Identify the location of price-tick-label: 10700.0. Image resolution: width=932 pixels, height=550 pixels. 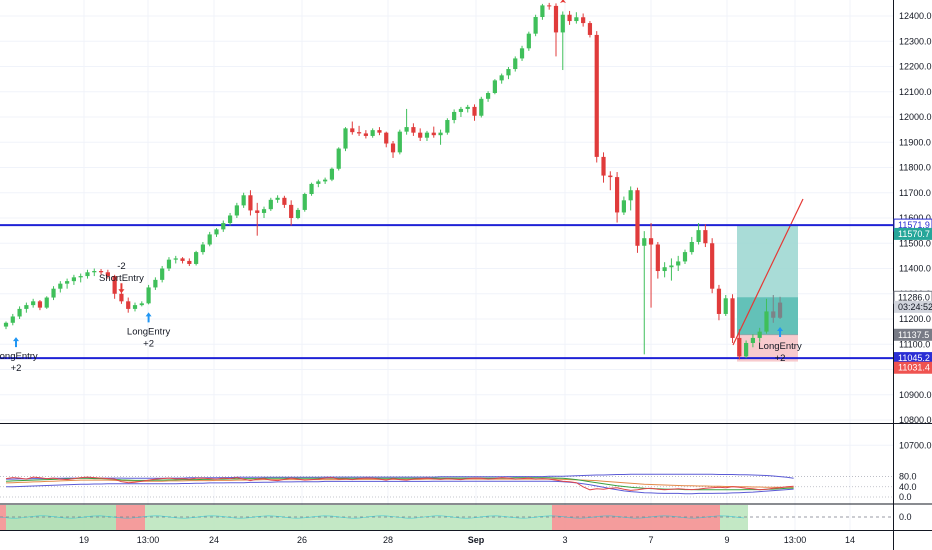
(915, 445).